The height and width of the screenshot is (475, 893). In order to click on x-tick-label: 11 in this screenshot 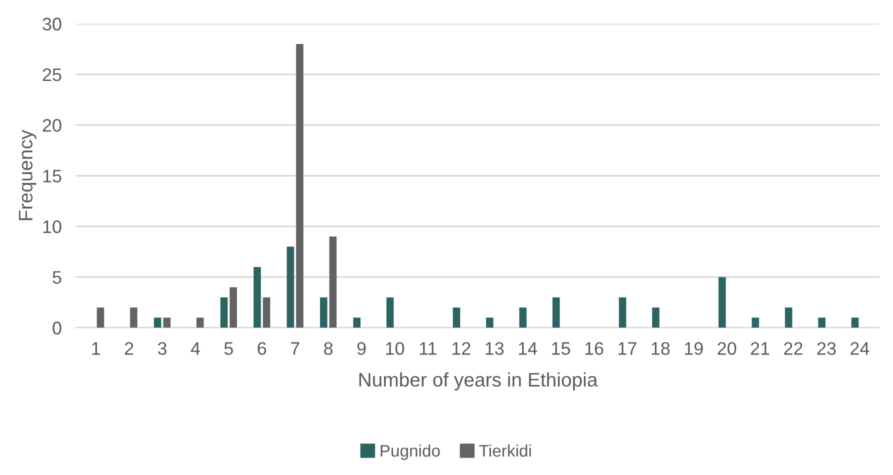, I will do `click(428, 348)`.